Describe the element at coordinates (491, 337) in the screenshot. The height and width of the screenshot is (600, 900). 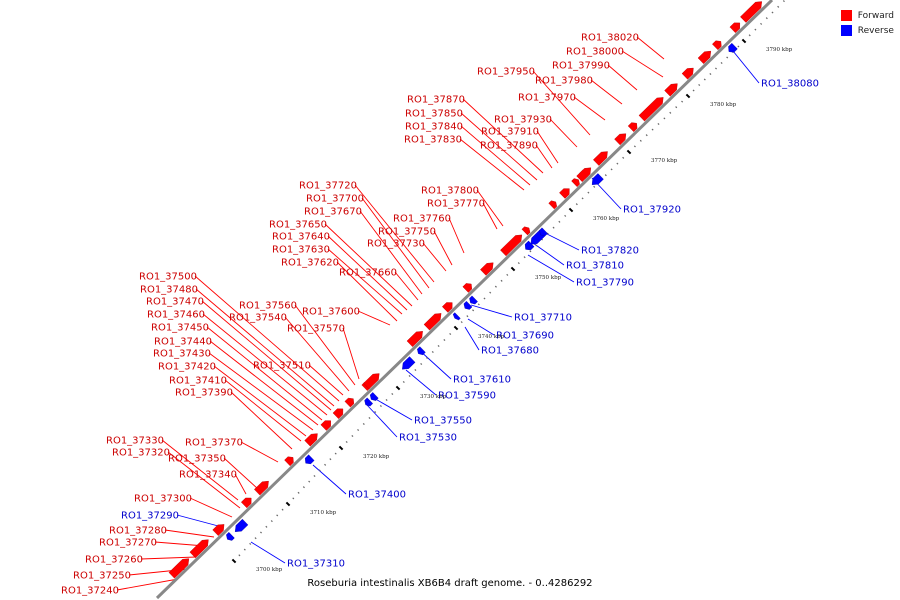
I see `tick-label: 3740 kbp` at that location.